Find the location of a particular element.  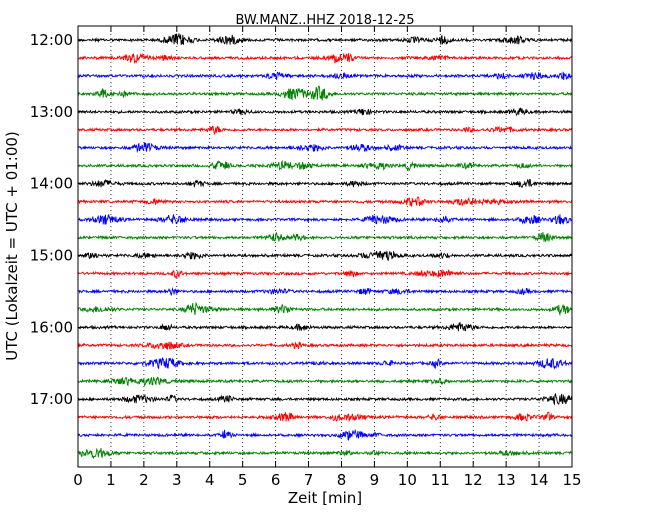

x-tick-label-15: 15 is located at coordinates (571, 480).